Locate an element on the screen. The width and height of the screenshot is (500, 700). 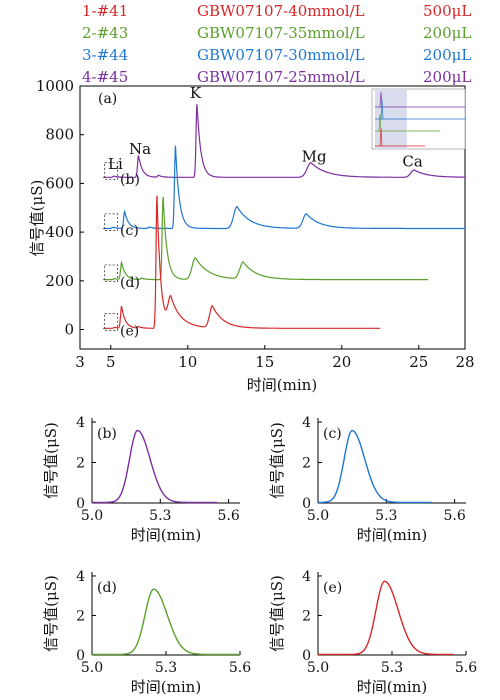
peak-label-ca: Ca is located at coordinates (412, 161).